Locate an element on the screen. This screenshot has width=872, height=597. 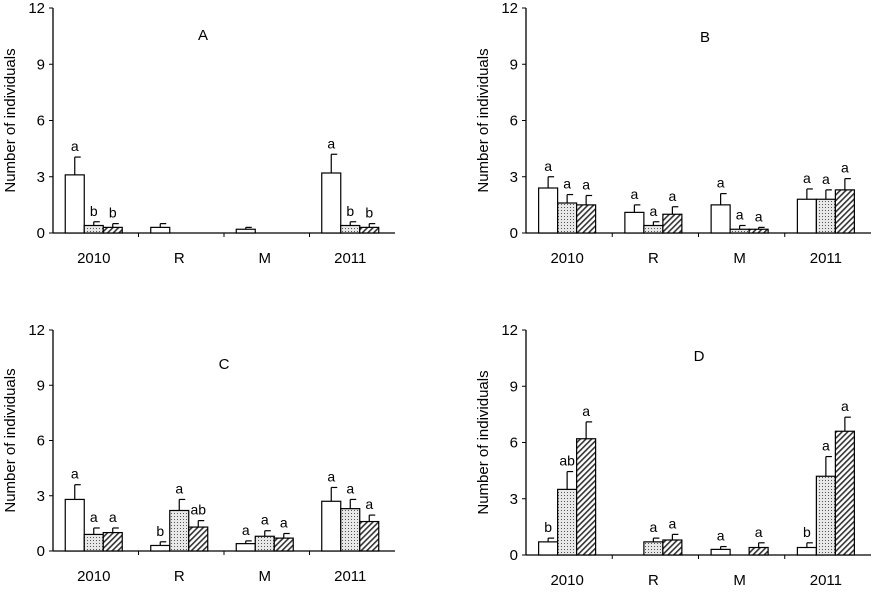
panel-label: B is located at coordinates (705, 37).